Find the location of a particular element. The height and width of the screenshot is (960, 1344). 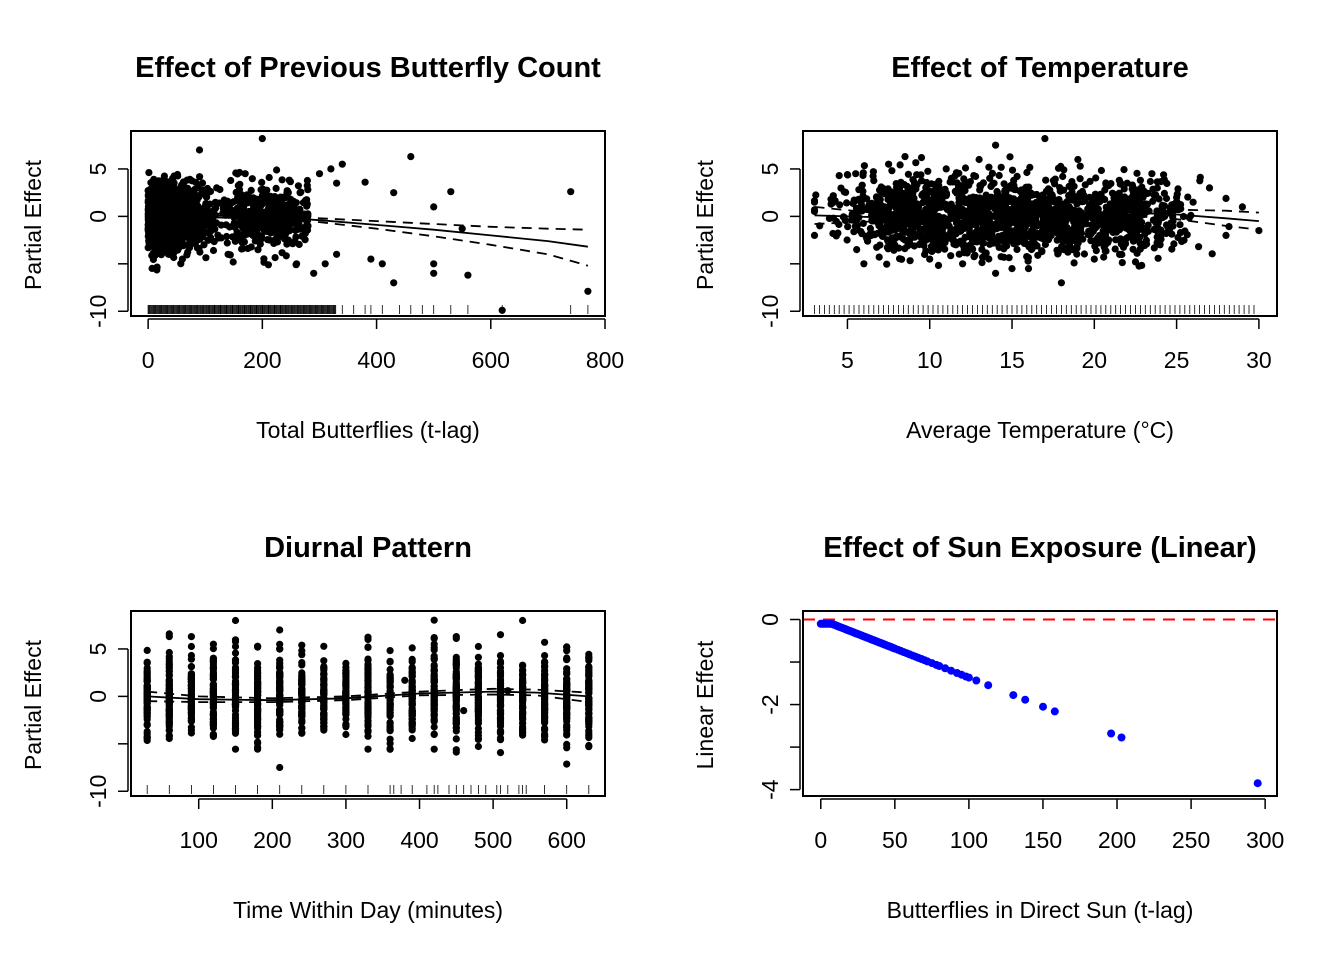

y-axis-label: Partial Effect is located at coordinates (33, 704).